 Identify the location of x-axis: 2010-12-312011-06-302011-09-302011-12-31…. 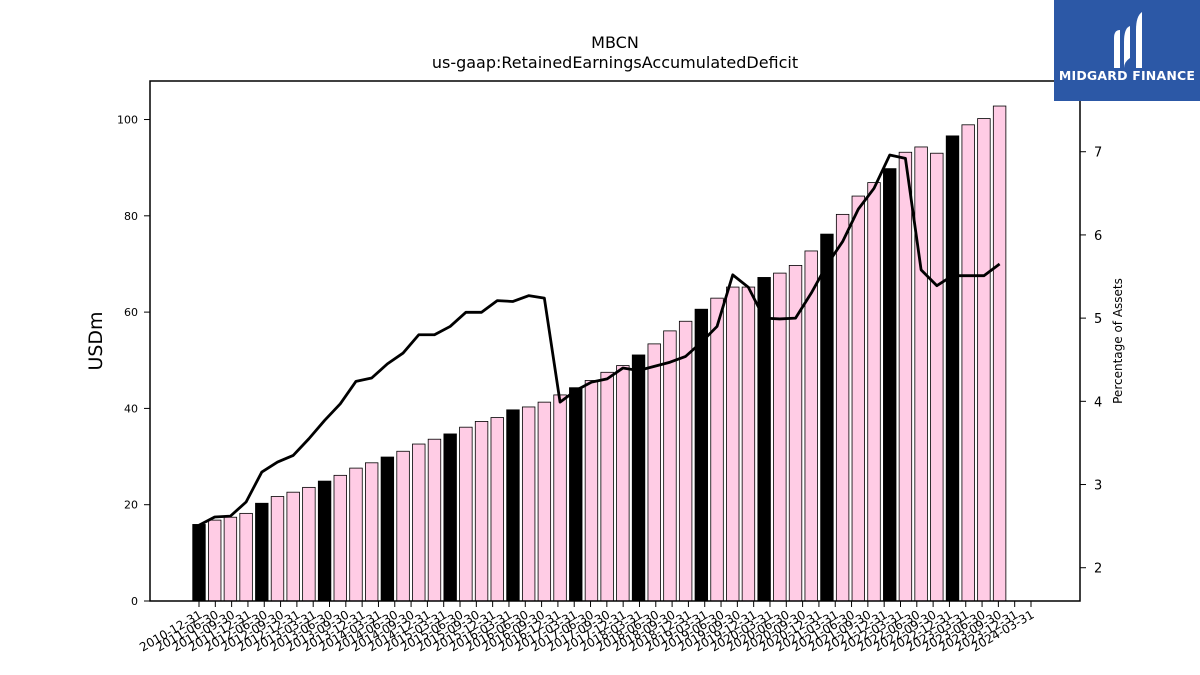
(587, 627).